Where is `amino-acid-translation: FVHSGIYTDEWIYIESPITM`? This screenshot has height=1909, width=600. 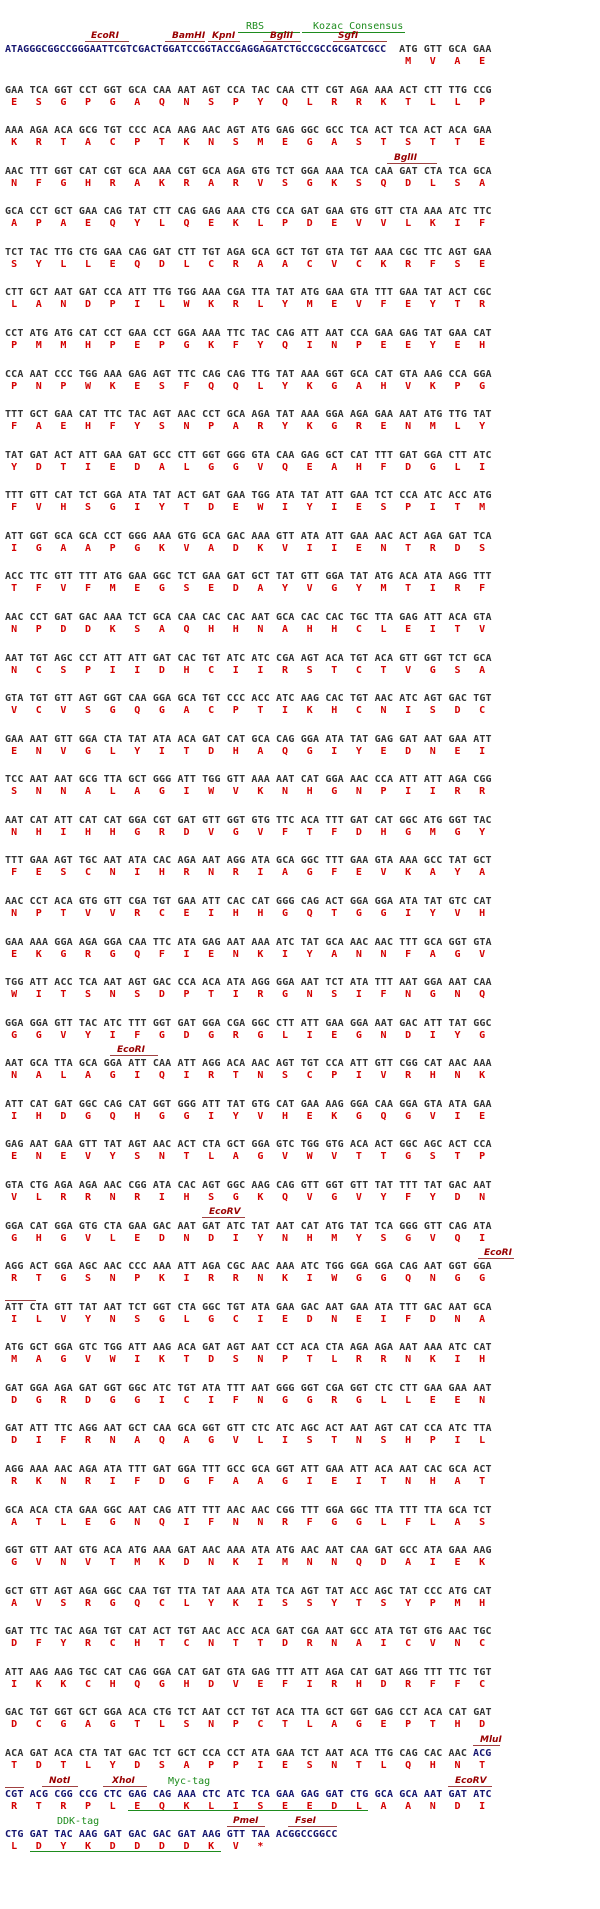 amino-acid-translation: FVHSGIYTDEWIYIESPITM is located at coordinates (257, 508).